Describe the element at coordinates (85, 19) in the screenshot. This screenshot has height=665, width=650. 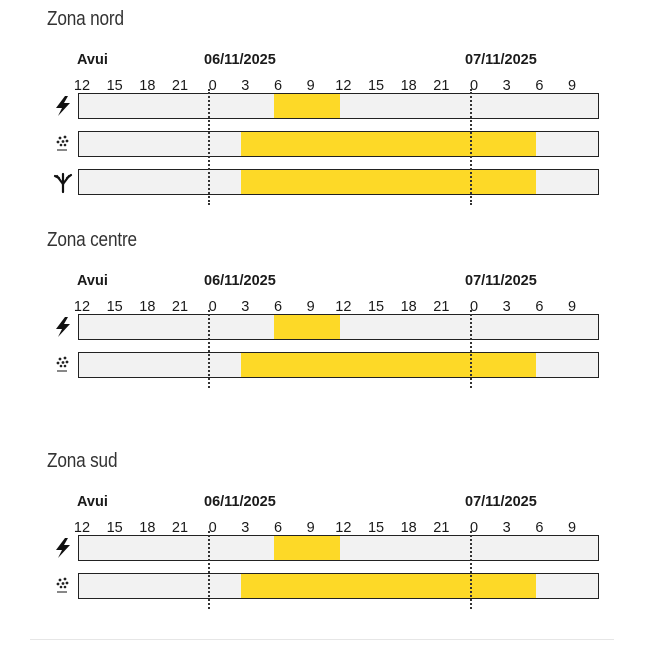
I see `zone-title: Zona nord` at that location.